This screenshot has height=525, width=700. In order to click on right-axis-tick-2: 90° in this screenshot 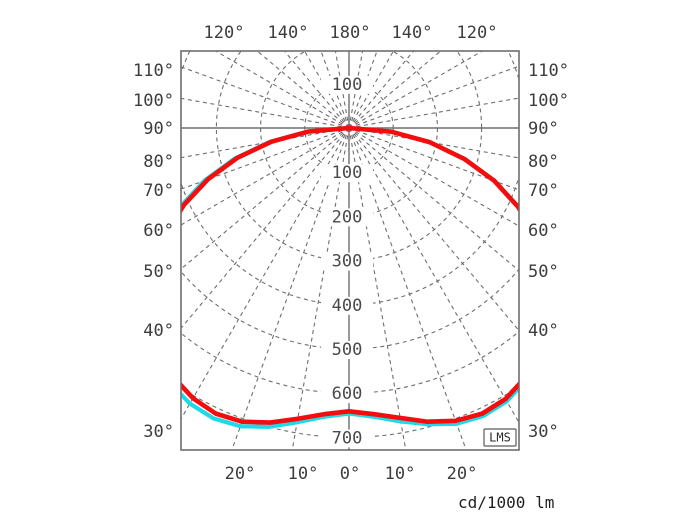, I will do `click(543, 129)`.